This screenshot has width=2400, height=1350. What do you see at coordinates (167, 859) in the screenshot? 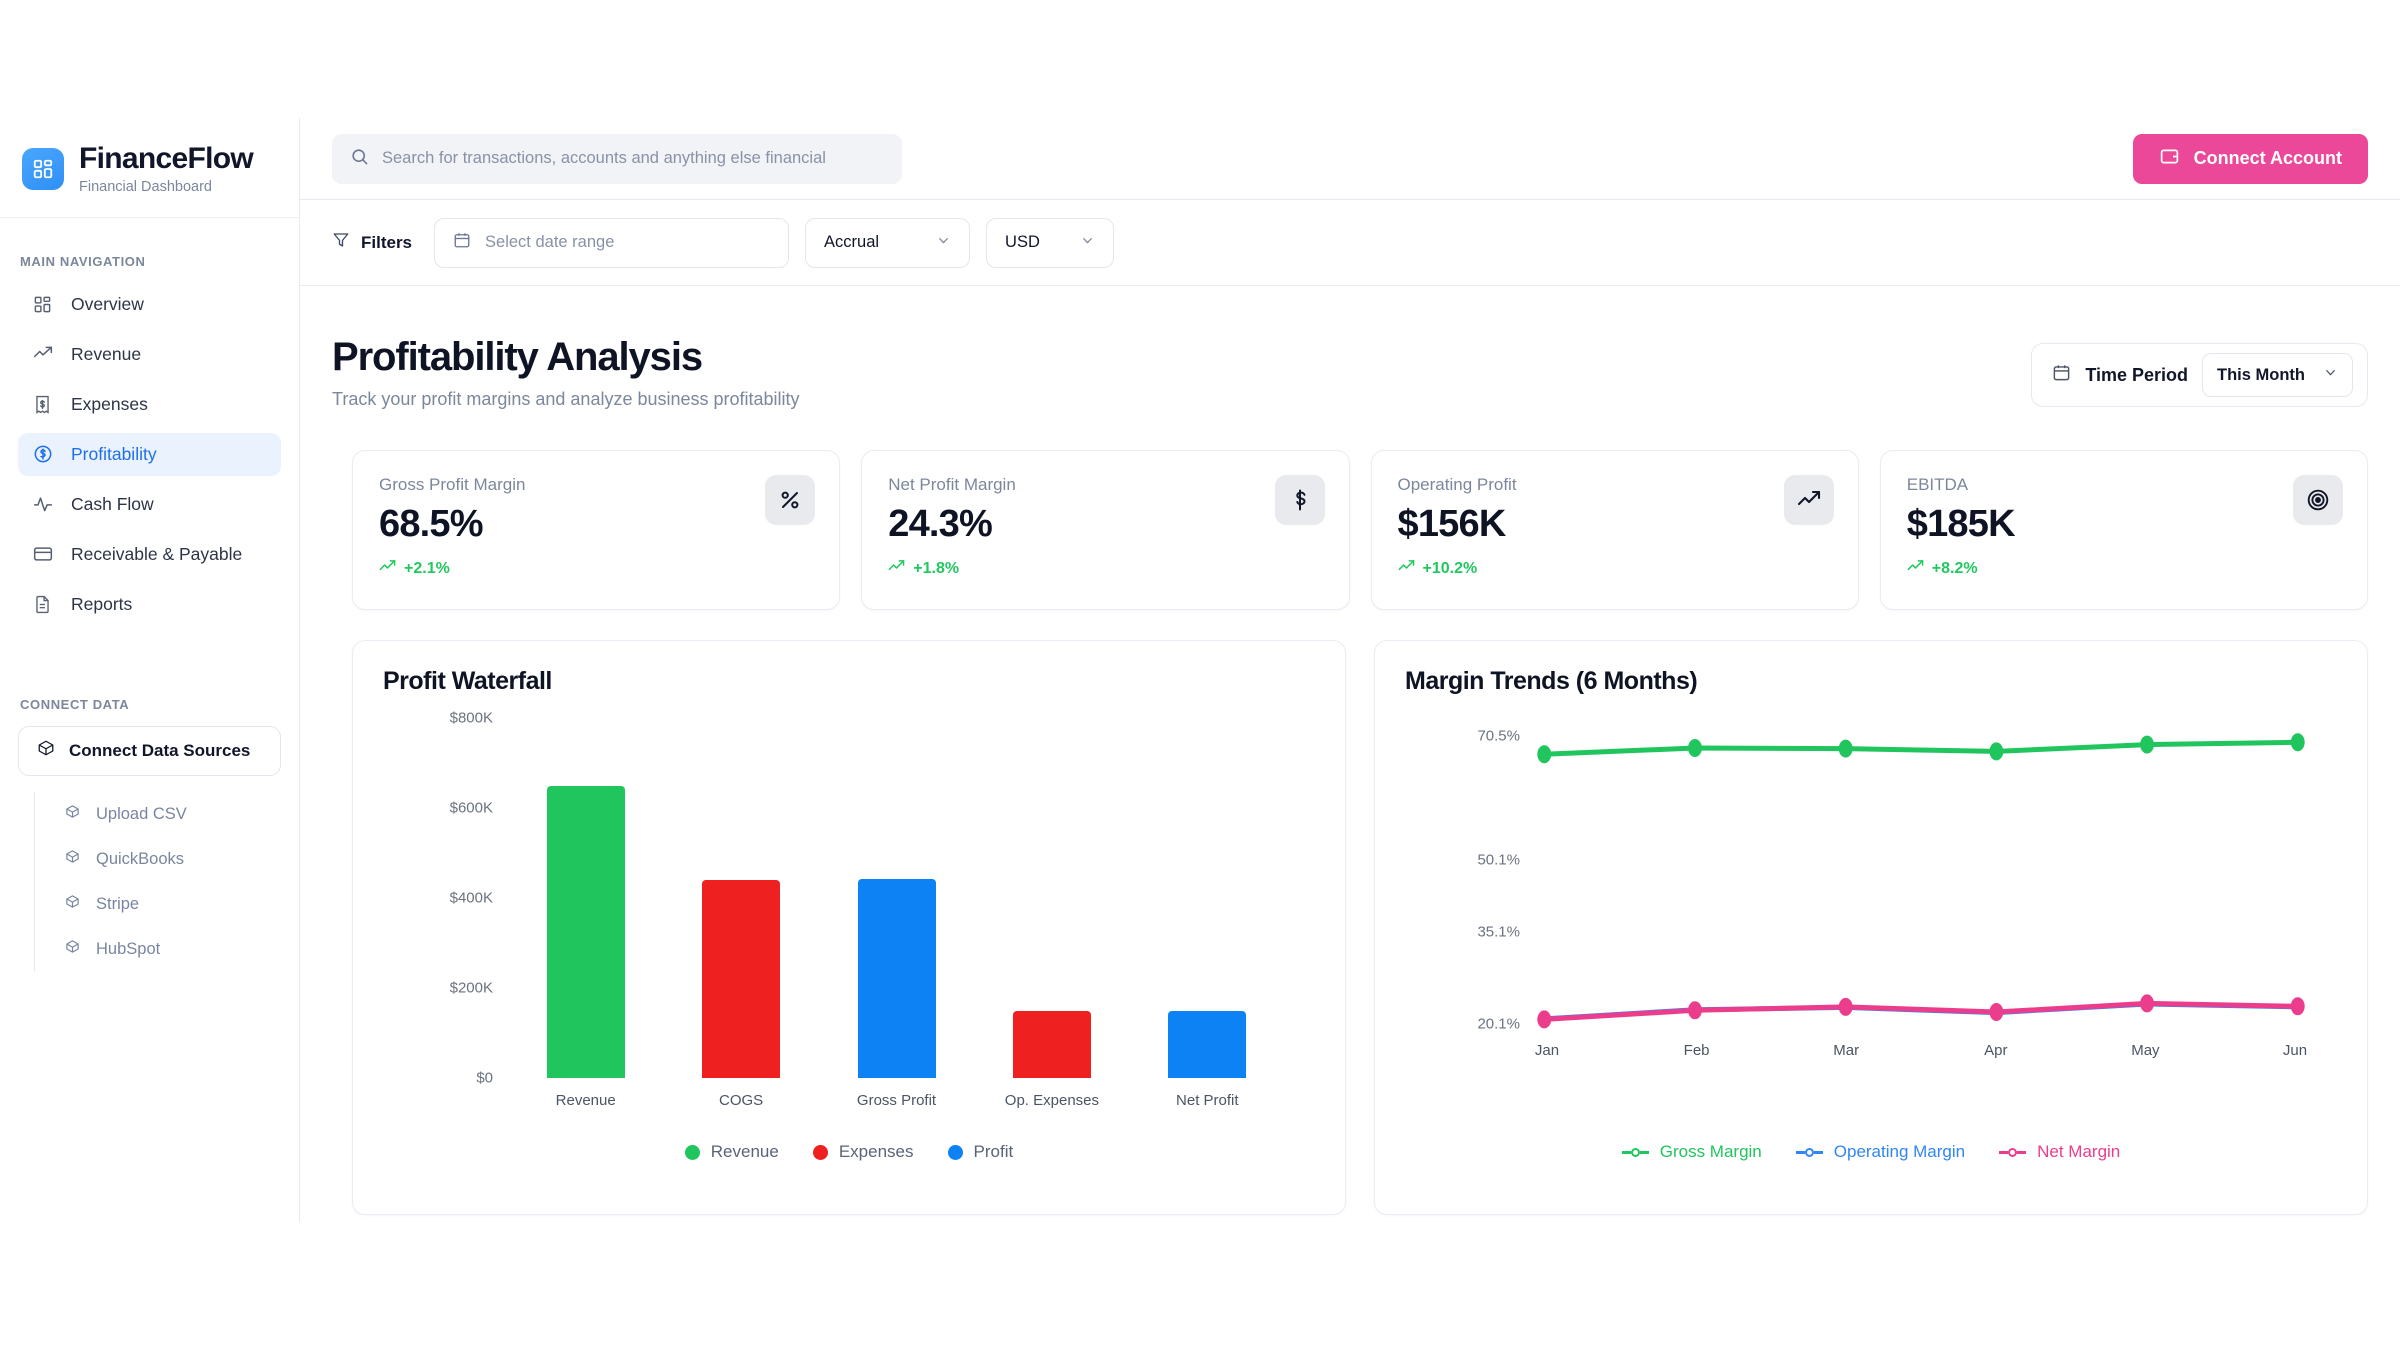
I see `data-source-quickbooks: QuickBooks` at bounding box center [167, 859].